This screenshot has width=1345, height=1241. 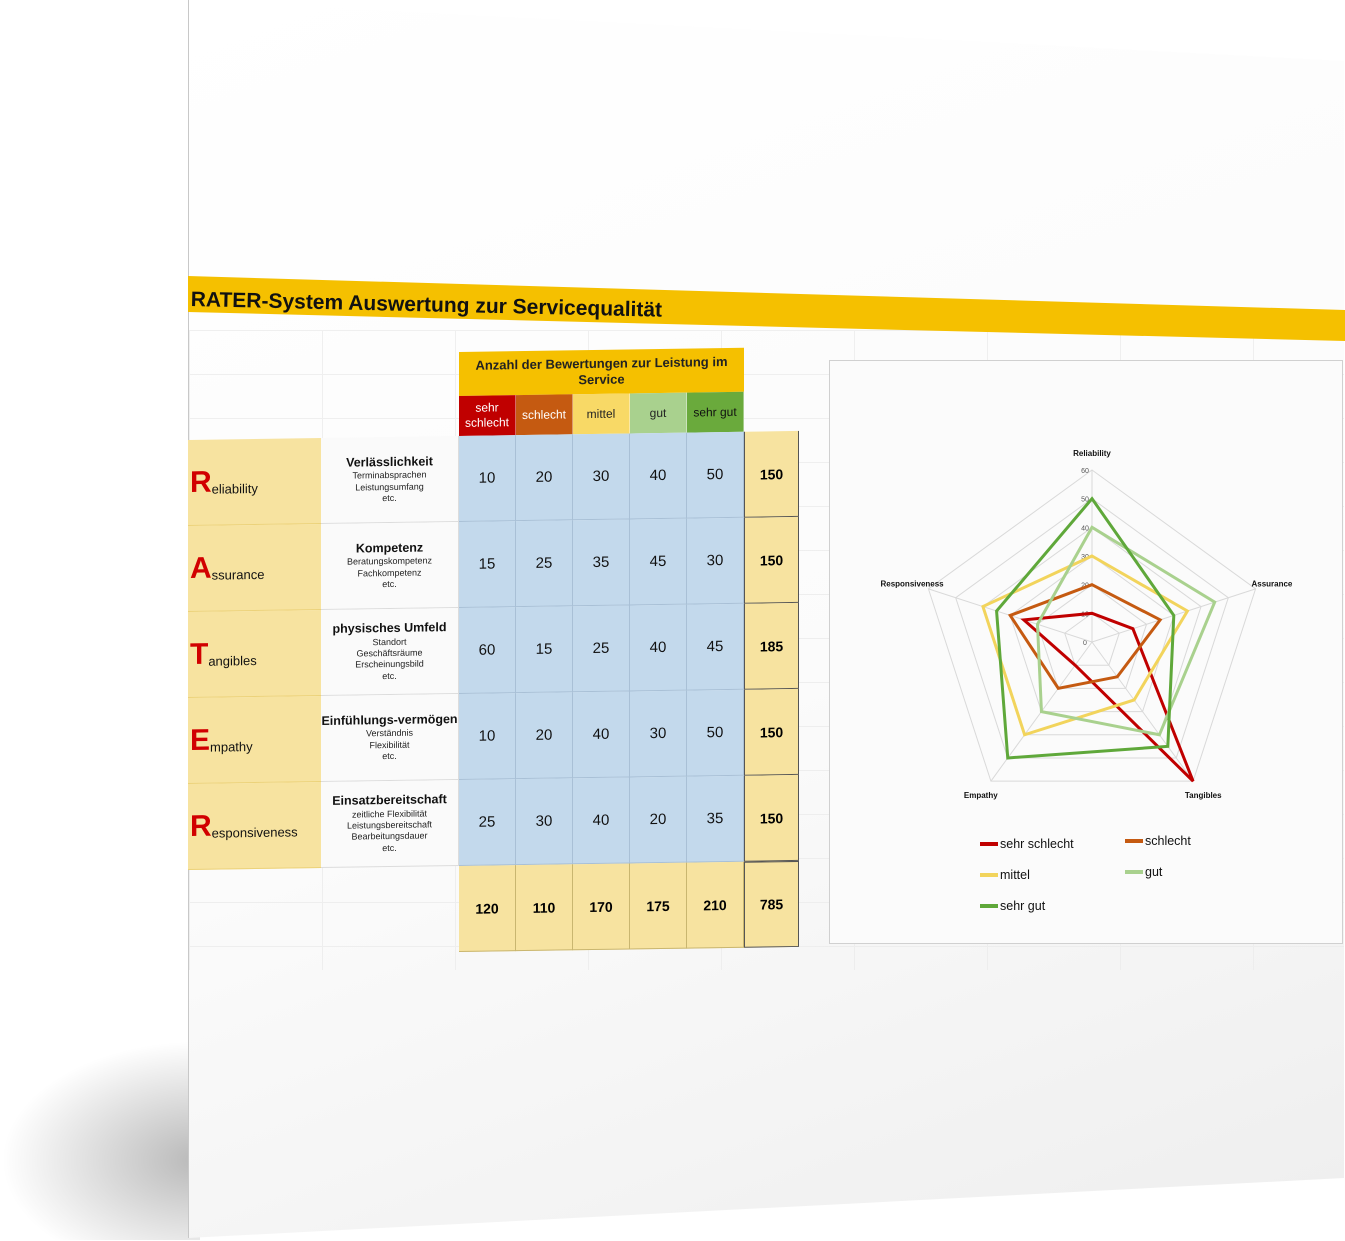 I want to click on legend-item: mittel, so click(x=1005, y=875).